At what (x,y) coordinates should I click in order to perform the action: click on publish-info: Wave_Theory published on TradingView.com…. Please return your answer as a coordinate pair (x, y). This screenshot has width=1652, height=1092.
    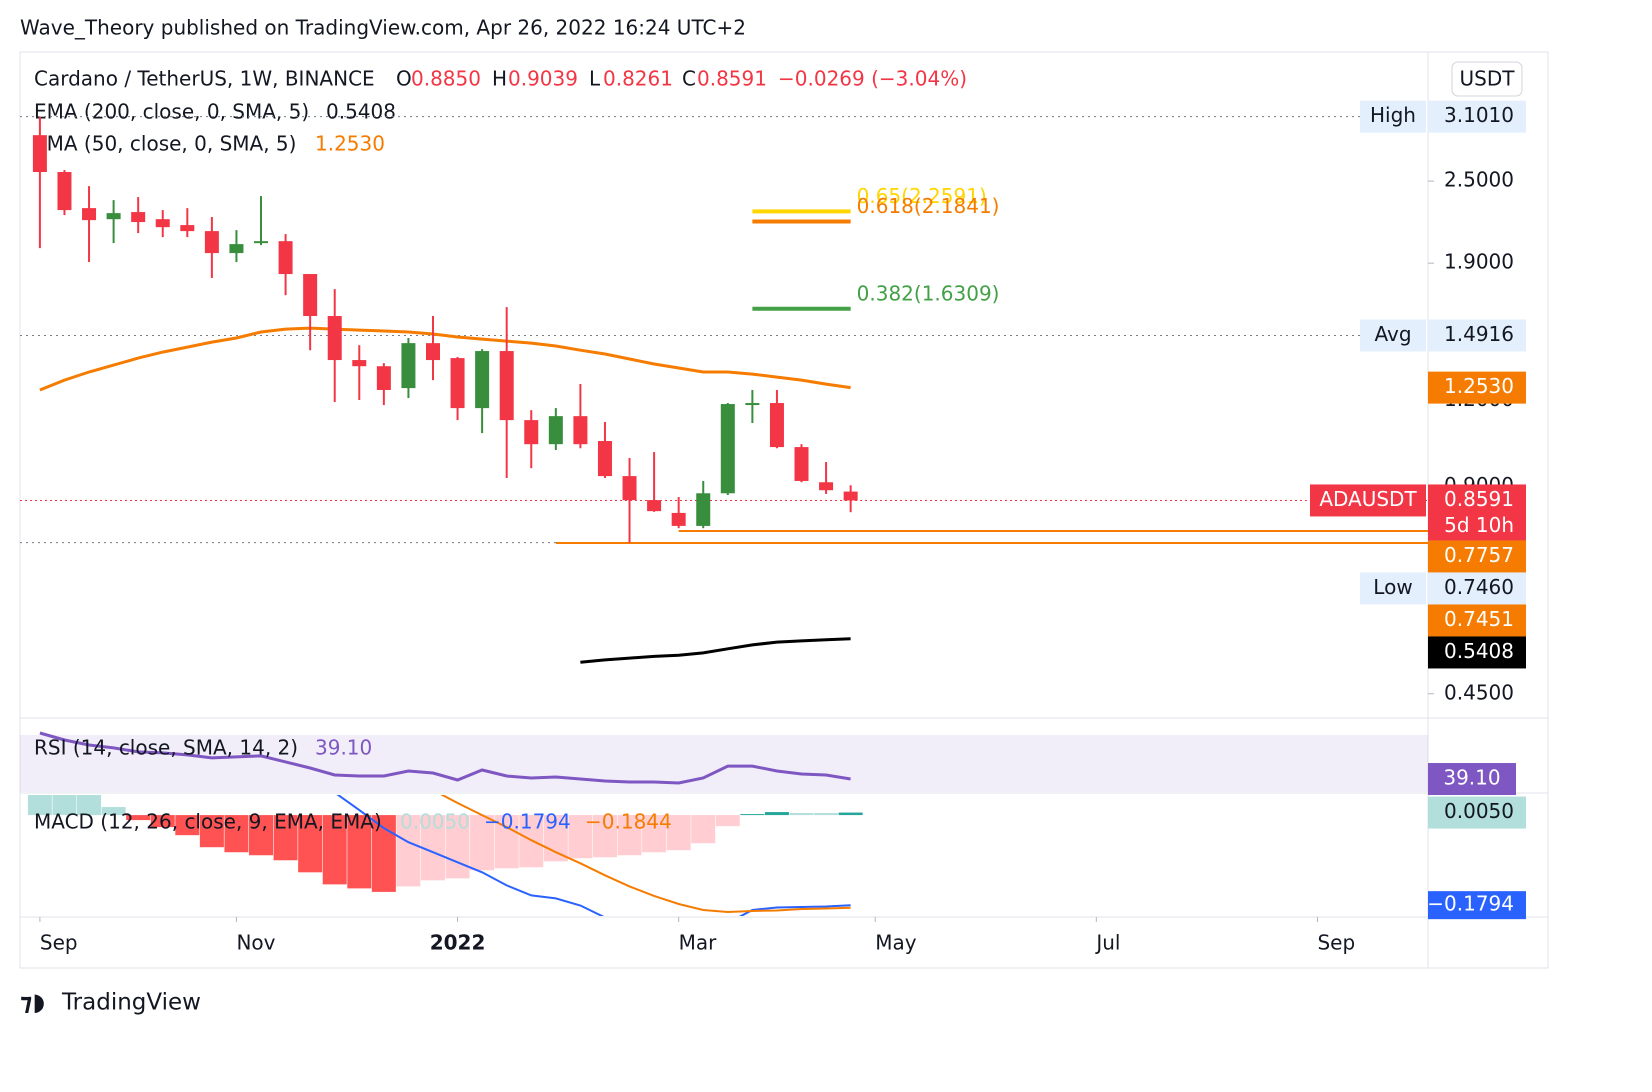
    Looking at the image, I should click on (383, 28).